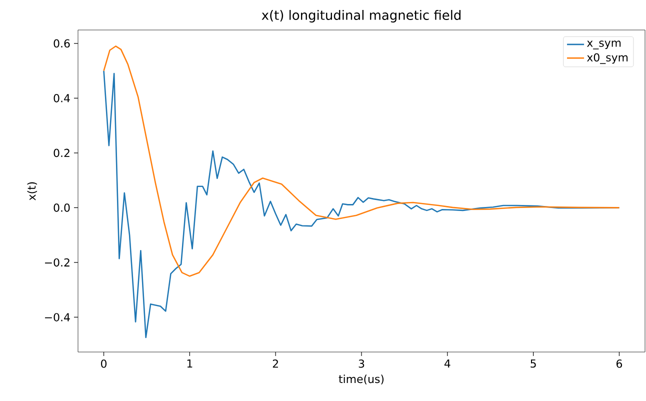  I want to click on y-tick-label: −0.4, so click(57, 317).